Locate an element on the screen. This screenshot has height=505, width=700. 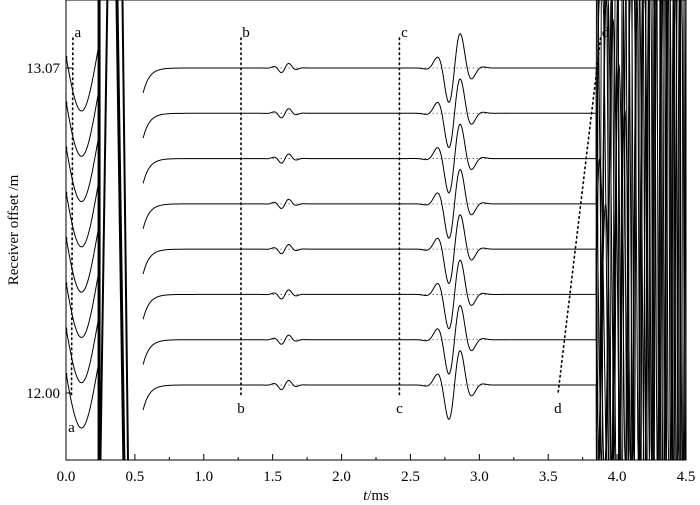
event-guide-d is located at coordinates (579, 216).